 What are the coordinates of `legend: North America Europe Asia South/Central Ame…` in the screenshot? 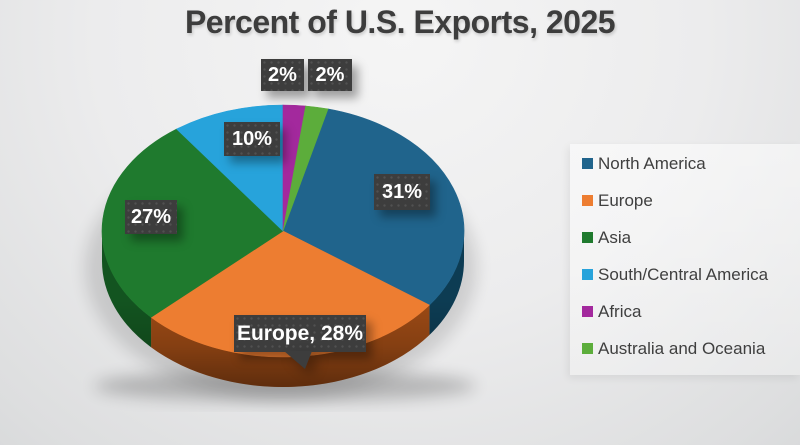 It's located at (685, 259).